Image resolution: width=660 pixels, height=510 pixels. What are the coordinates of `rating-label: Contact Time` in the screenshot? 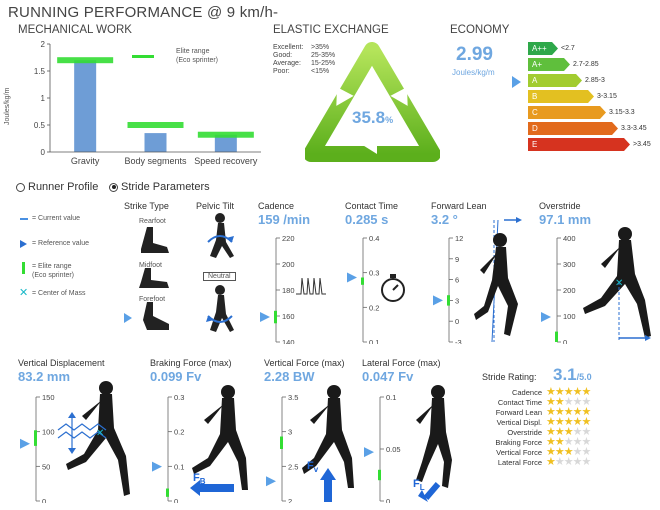 It's located at (519, 402).